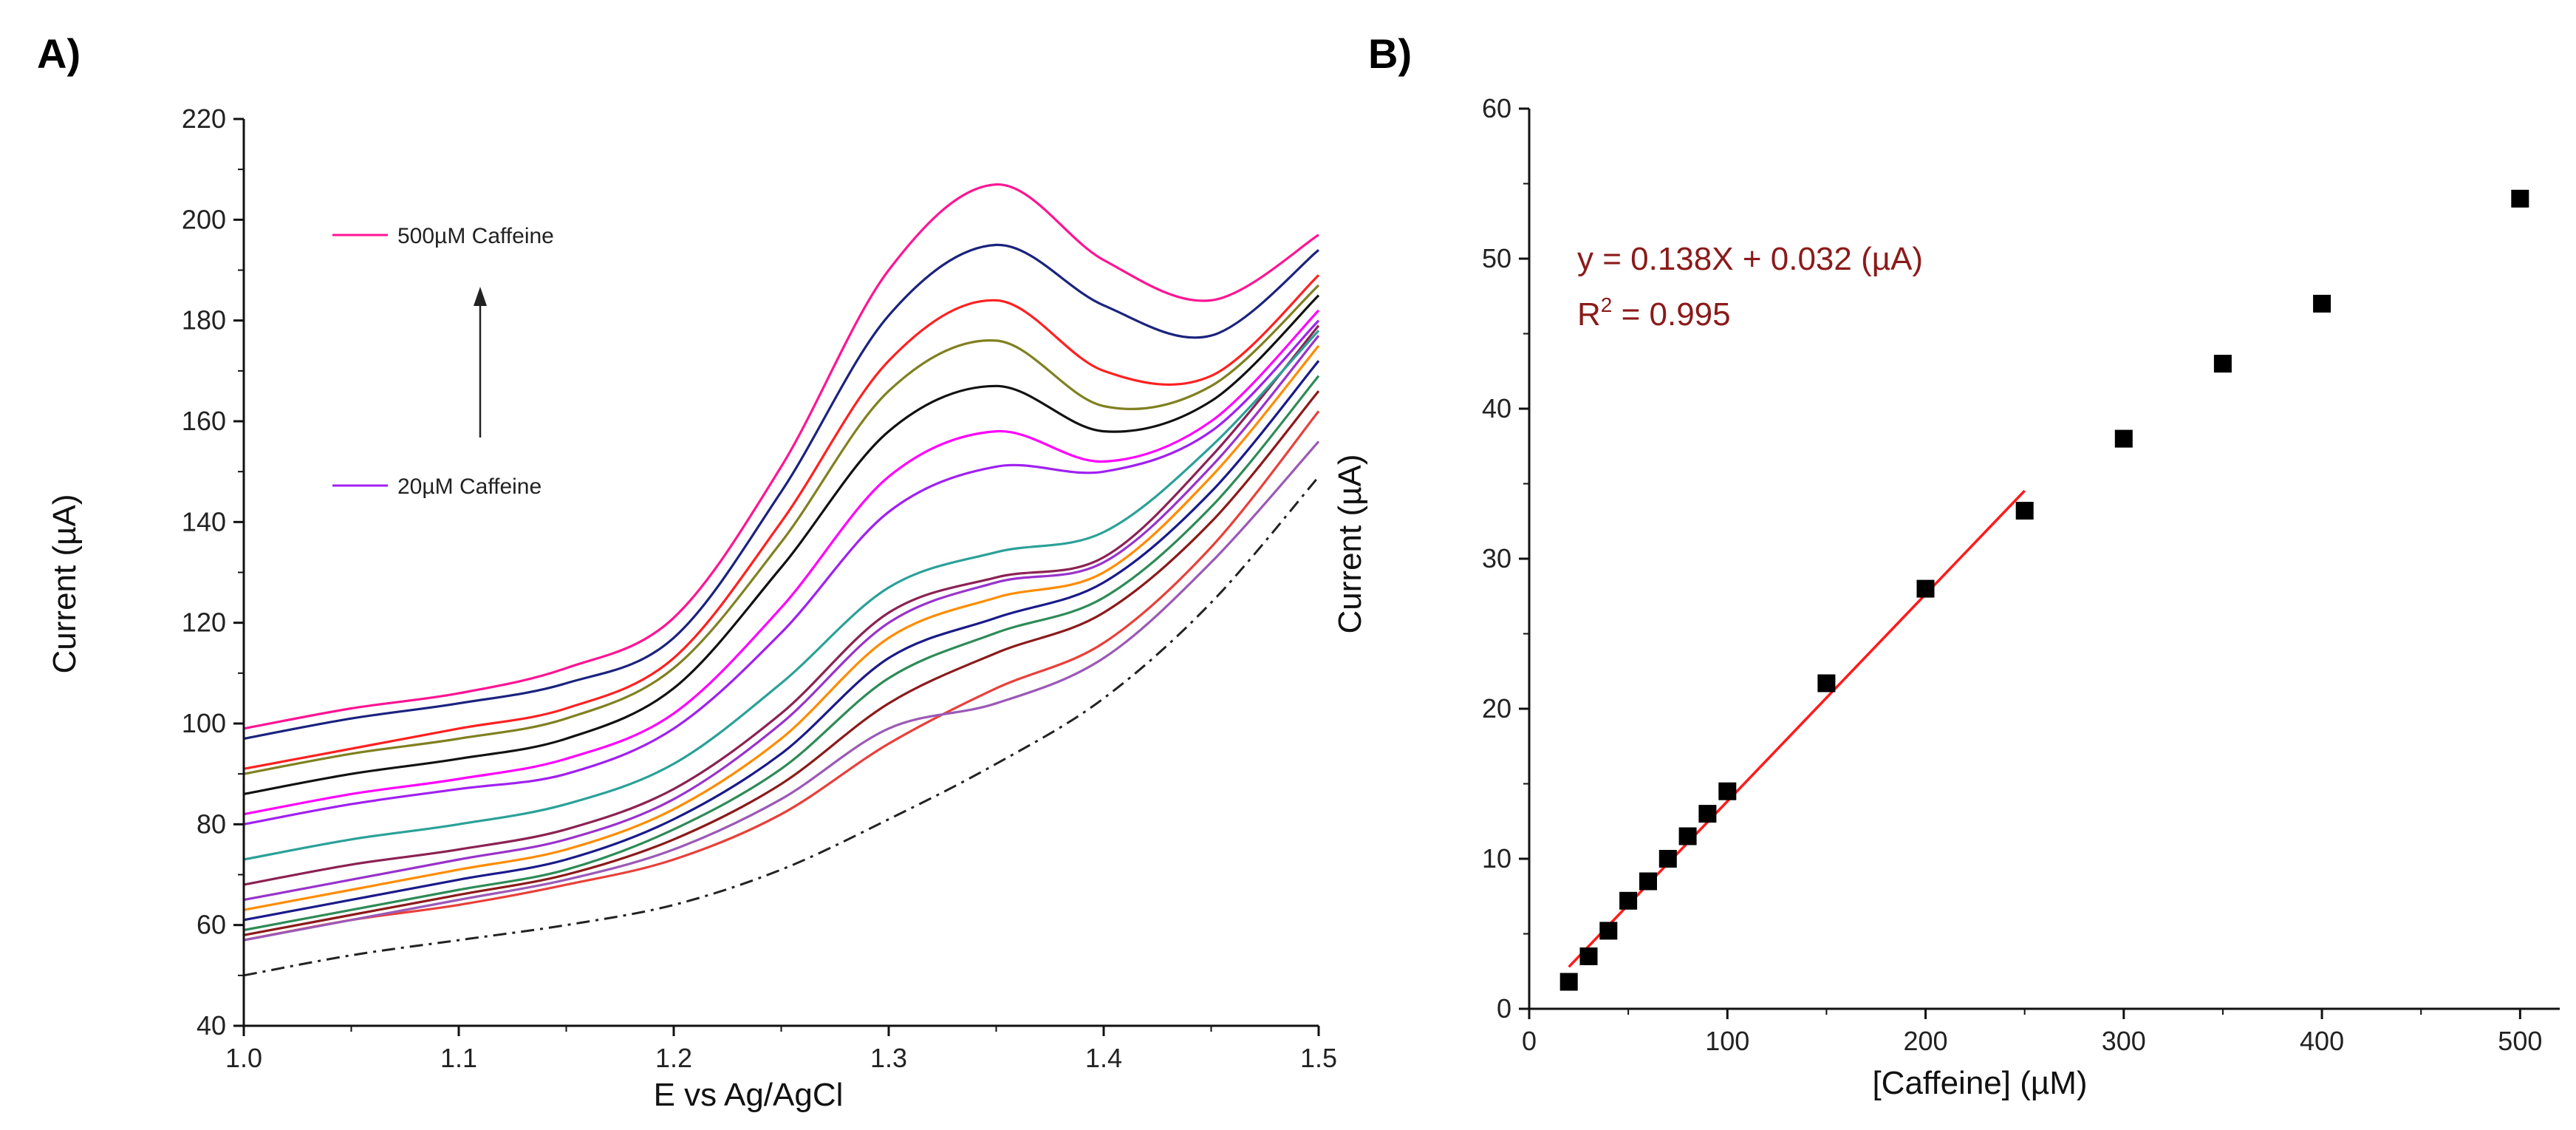  What do you see at coordinates (1350, 544) in the screenshot?
I see `panel-b-ylabel: Current (µA)` at bounding box center [1350, 544].